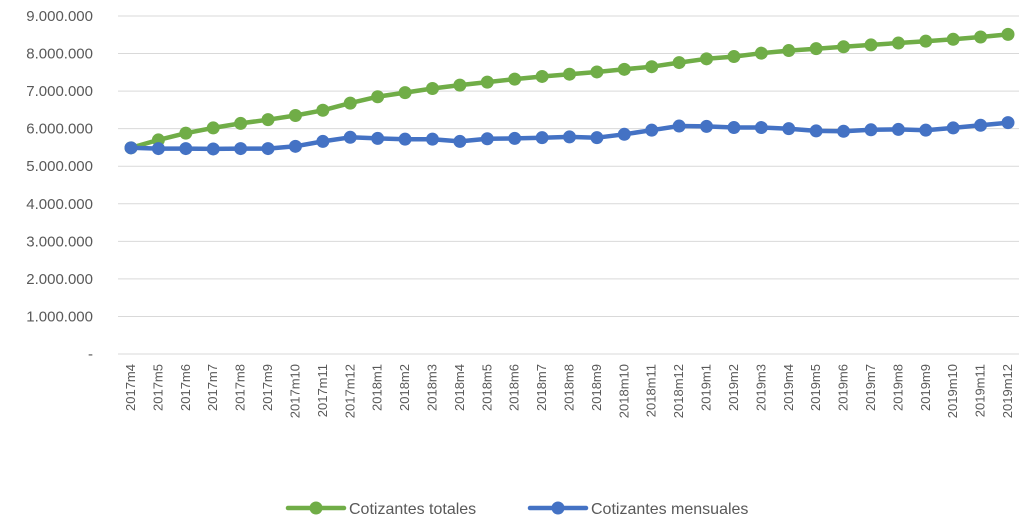  What do you see at coordinates (404, 387) in the screenshot?
I see `x-tick-label: 2018m2` at bounding box center [404, 387].